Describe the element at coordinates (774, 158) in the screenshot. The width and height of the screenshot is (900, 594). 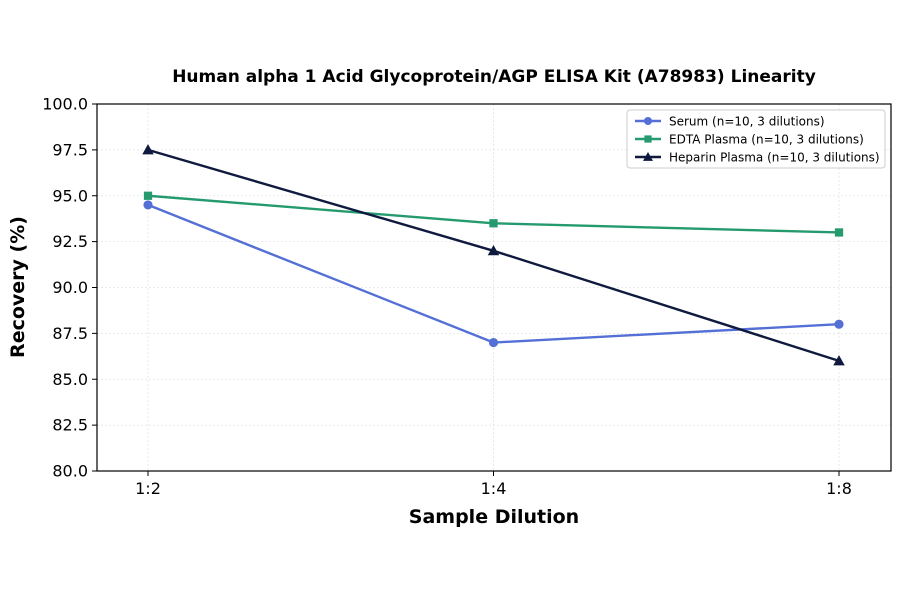
I see `legend-label: Heparin Plasma (n=10, 3 dilutions)` at that location.